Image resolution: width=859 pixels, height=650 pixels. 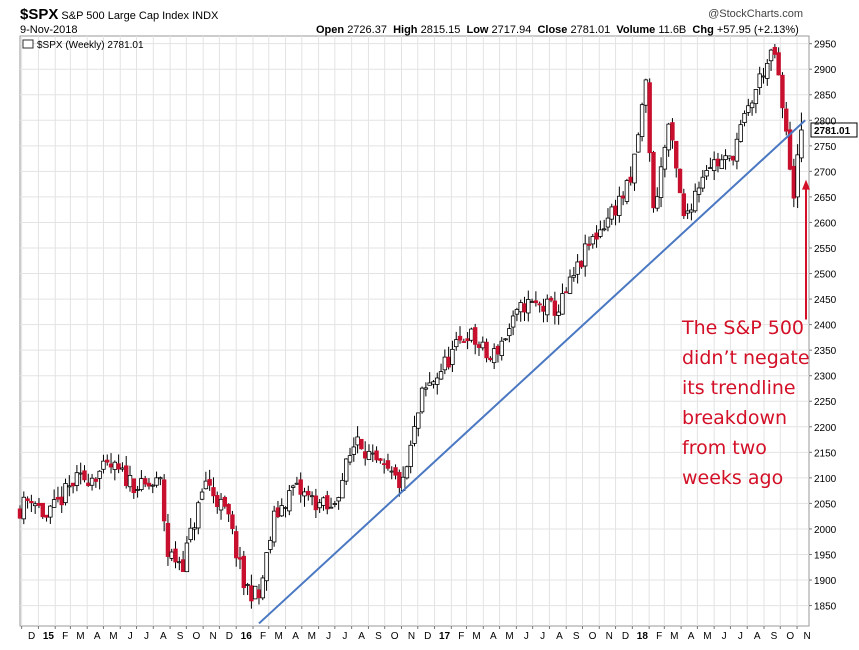 I want to click on arrow-head, so click(x=806, y=184).